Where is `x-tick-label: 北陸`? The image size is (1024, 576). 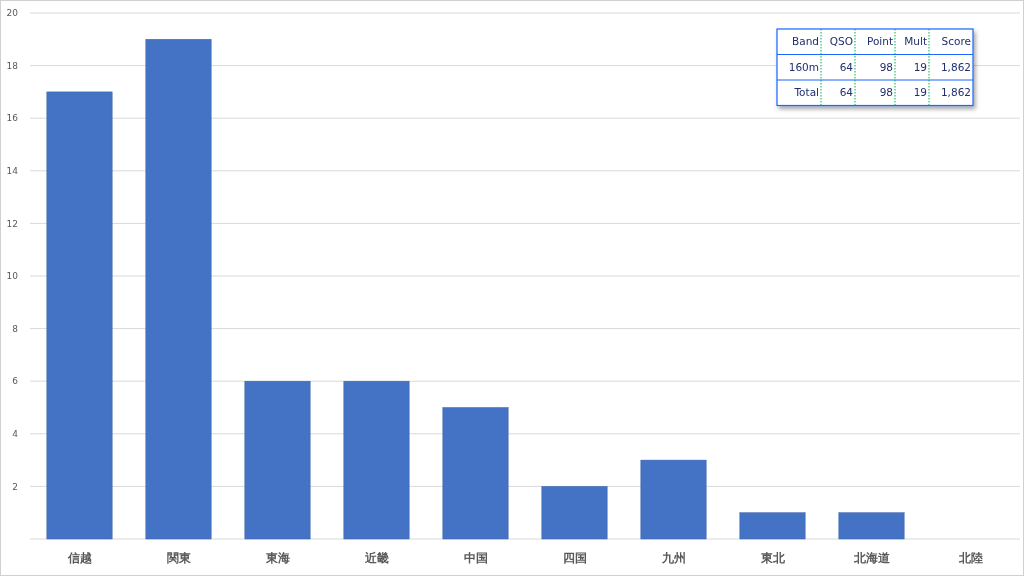
x-tick-label: 北陸 is located at coordinates (970, 558).